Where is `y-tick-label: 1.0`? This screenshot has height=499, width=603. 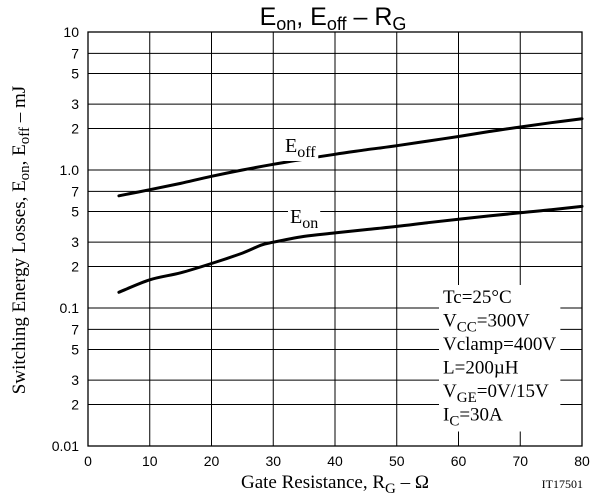
y-tick-label: 1.0 is located at coordinates (70, 170).